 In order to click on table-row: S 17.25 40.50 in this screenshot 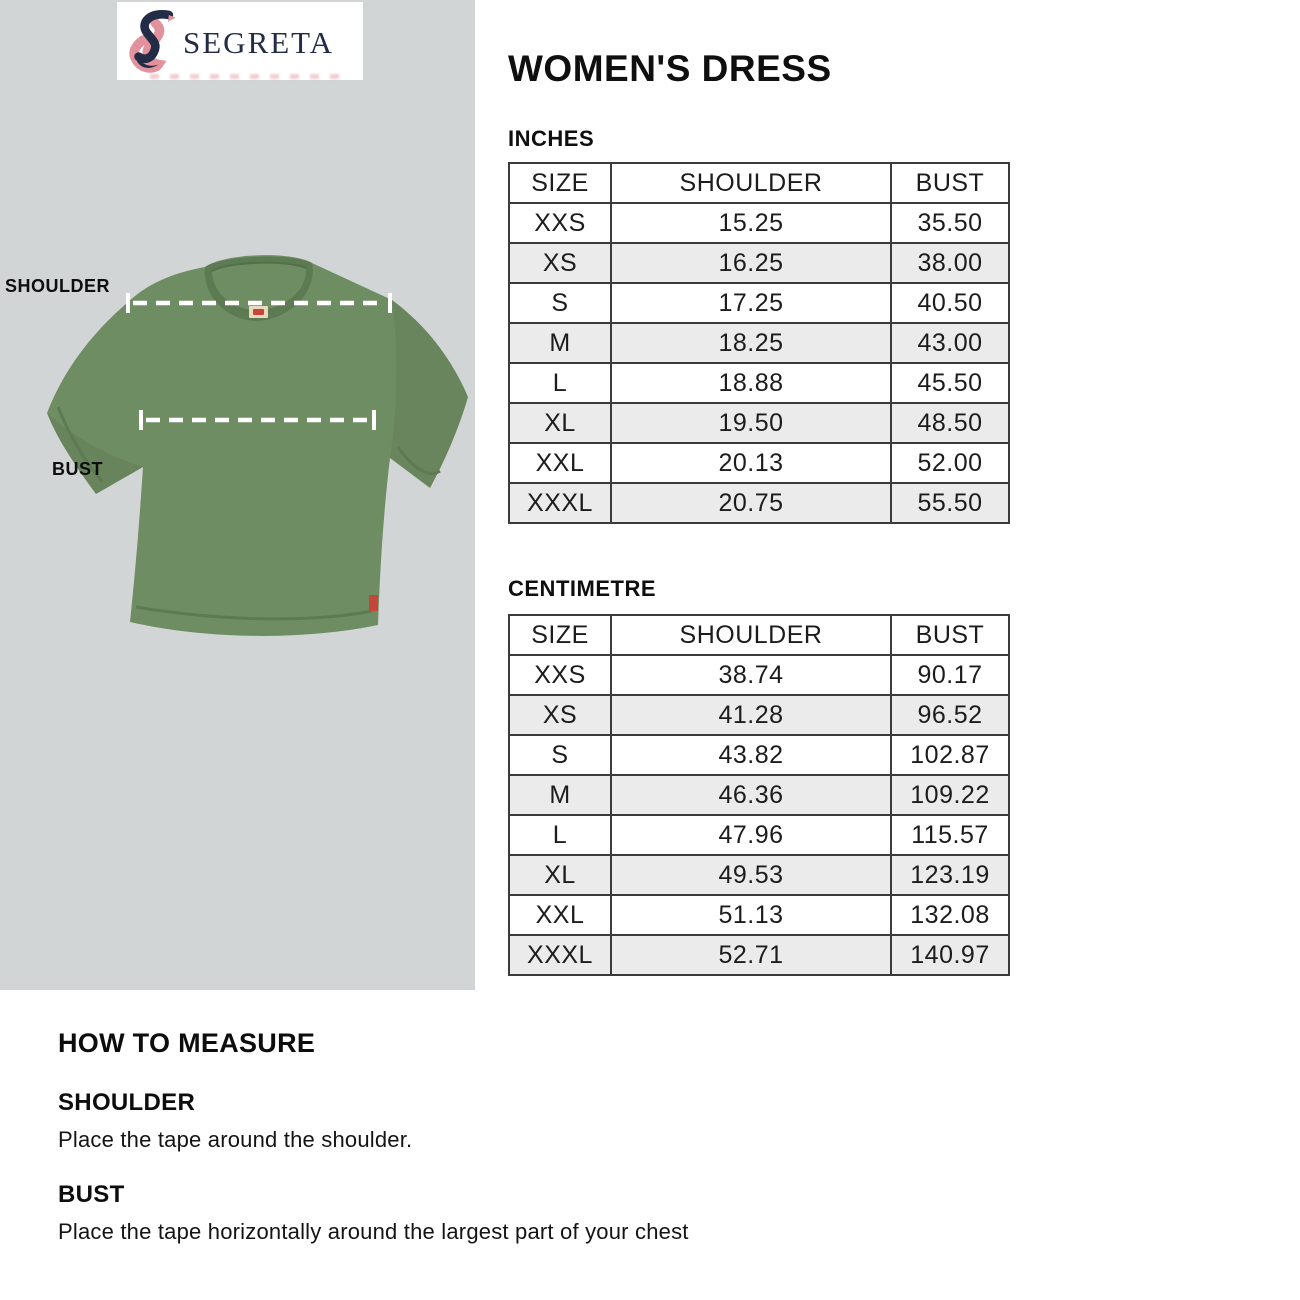, I will do `click(759, 303)`.